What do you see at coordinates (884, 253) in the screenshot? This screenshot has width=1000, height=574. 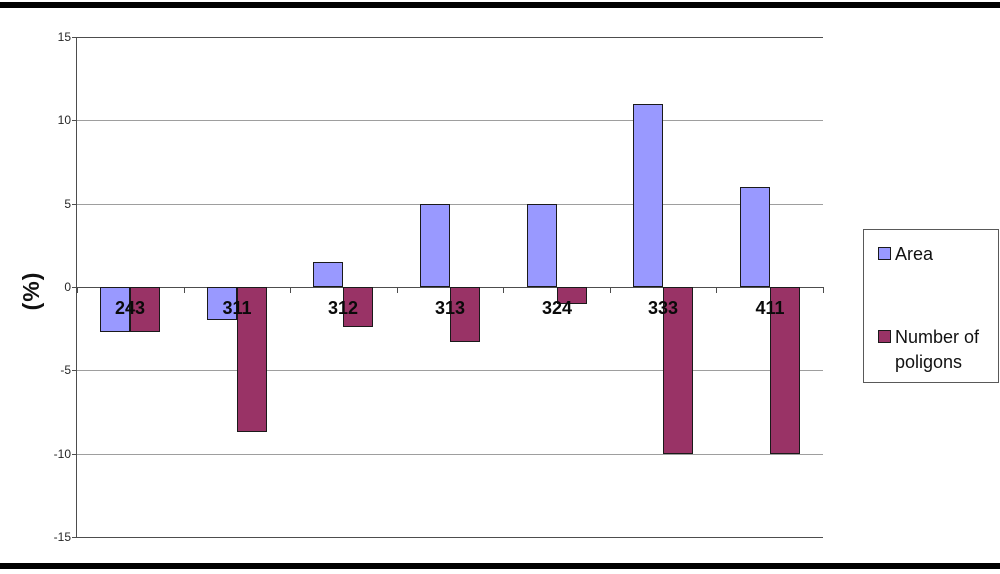 I see `area-legend-swatch` at bounding box center [884, 253].